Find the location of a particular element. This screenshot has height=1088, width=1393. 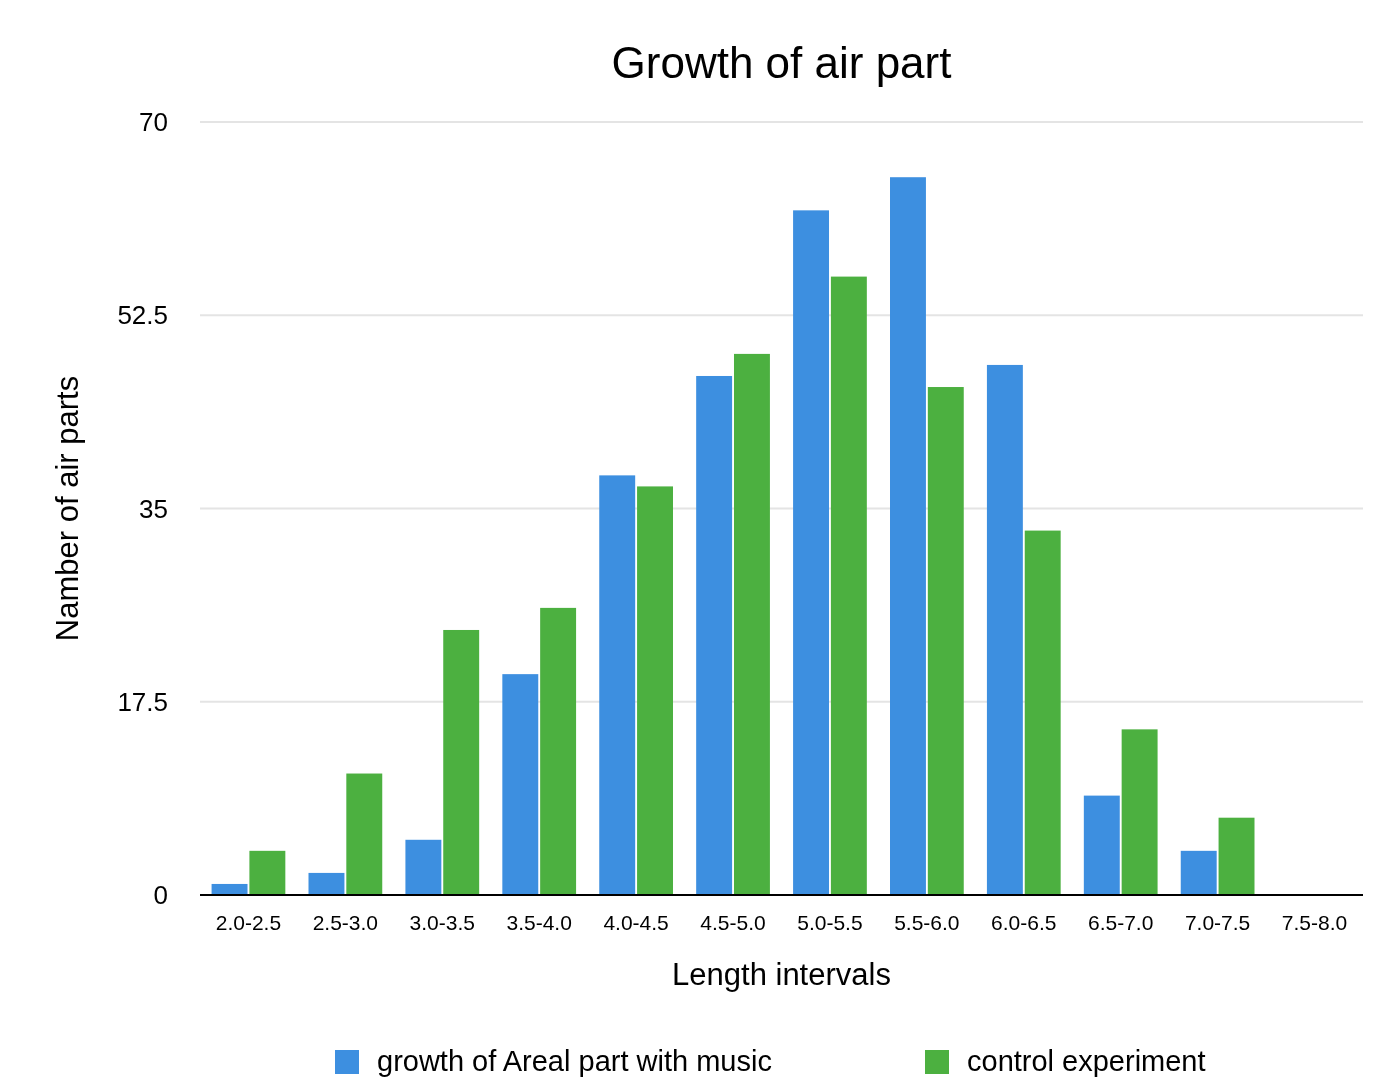

y-tick-label: 70 is located at coordinates (153, 122).